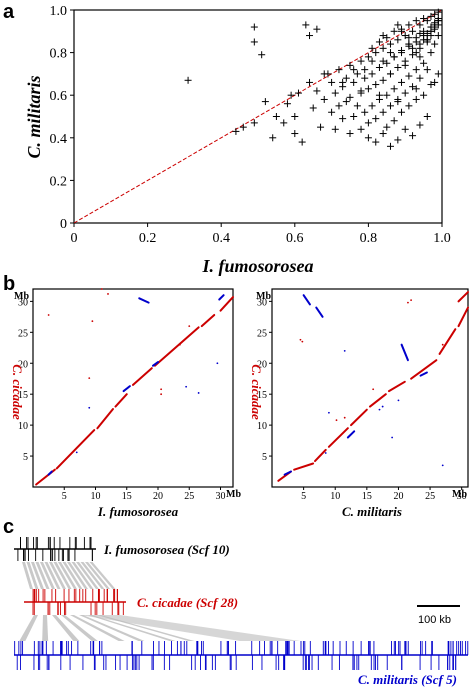 Image resolution: width=472 pixels, height=688 pixels. I want to click on synteny-links, so click(159, 601).